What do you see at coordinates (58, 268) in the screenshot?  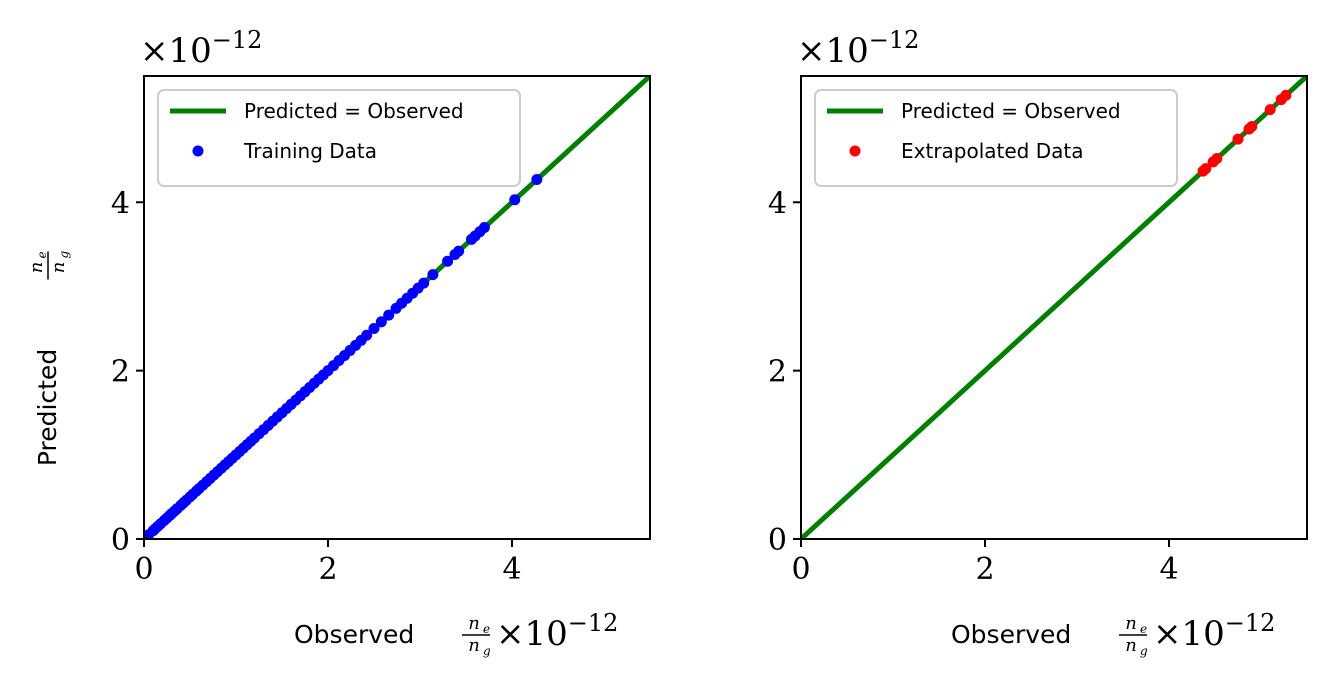 I see `y-axis-fraction-denominator: n` at bounding box center [58, 268].